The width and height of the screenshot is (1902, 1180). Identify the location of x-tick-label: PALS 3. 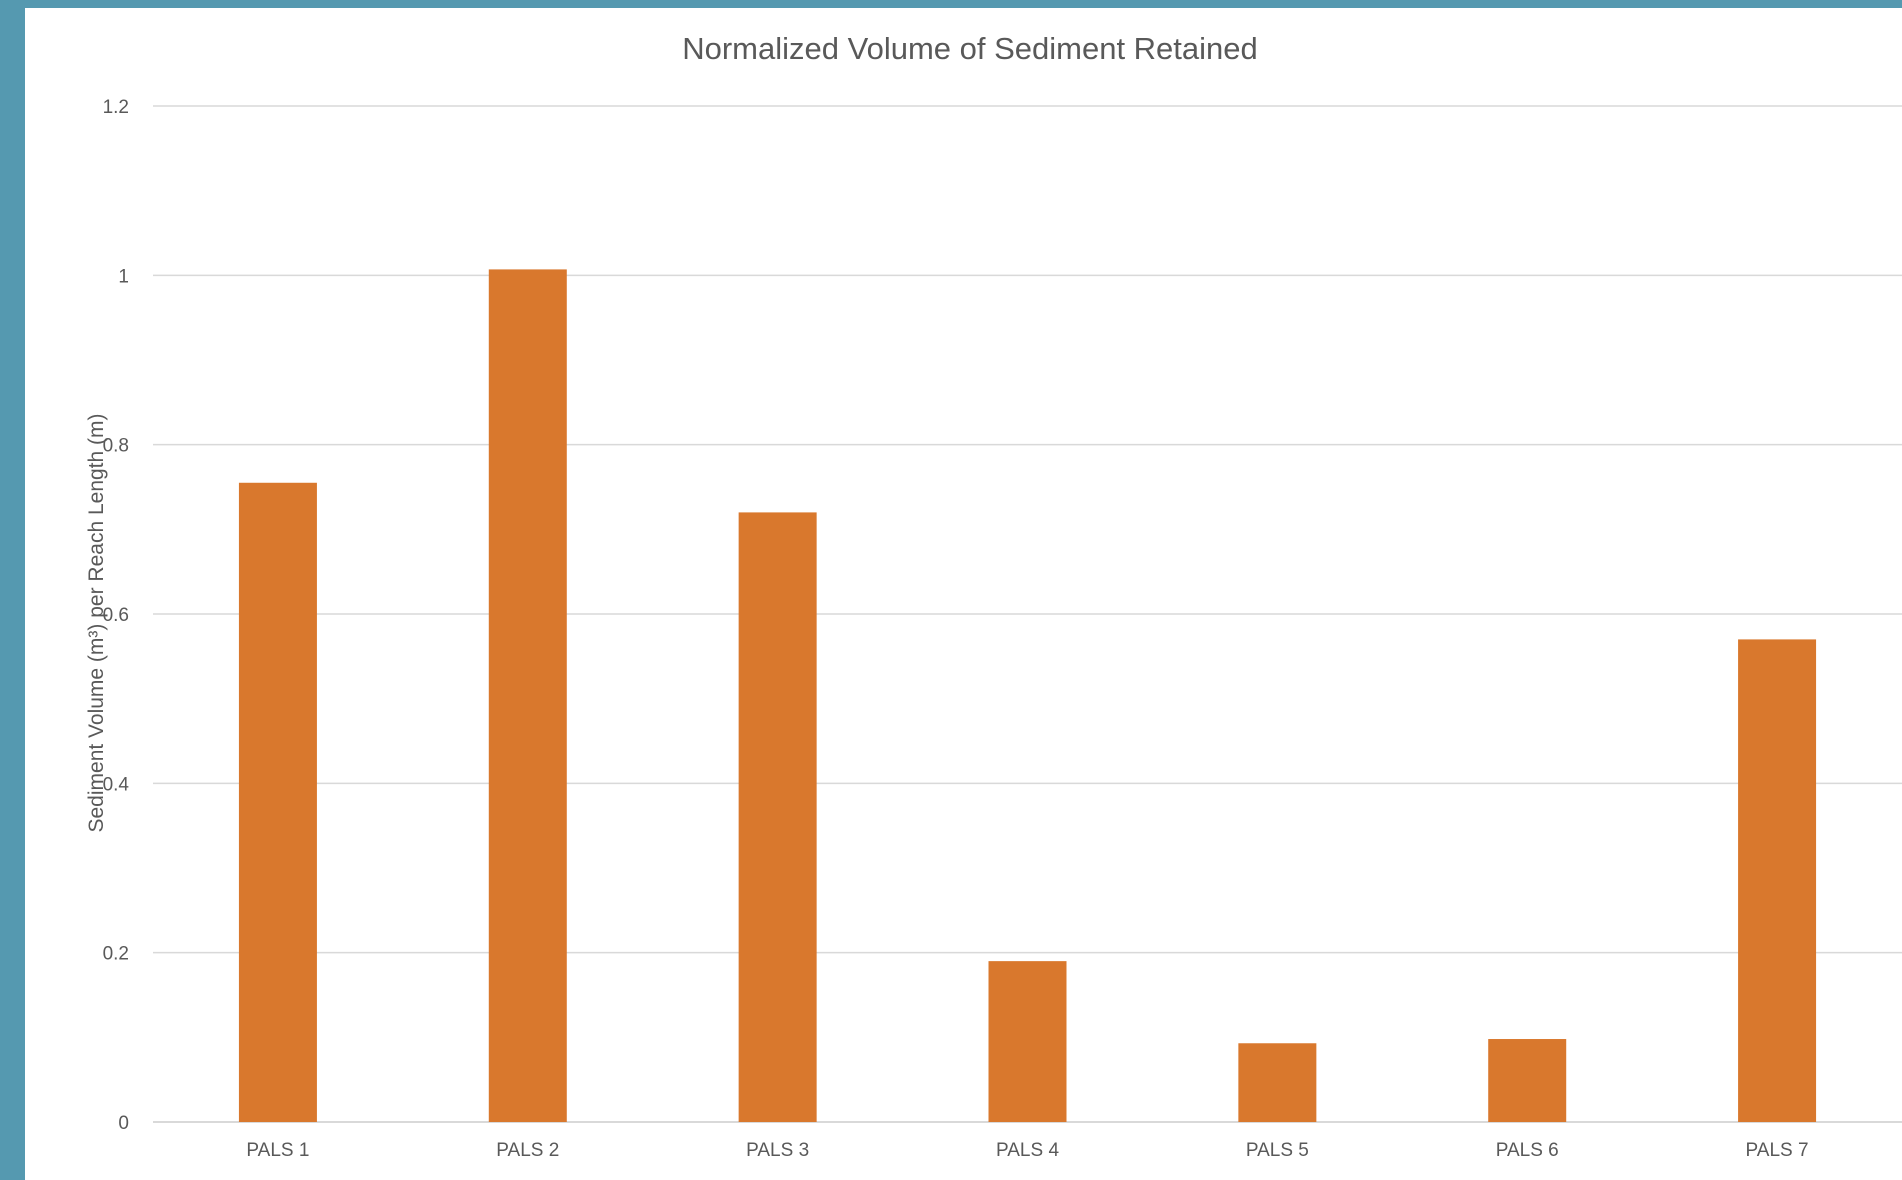
(777, 1150).